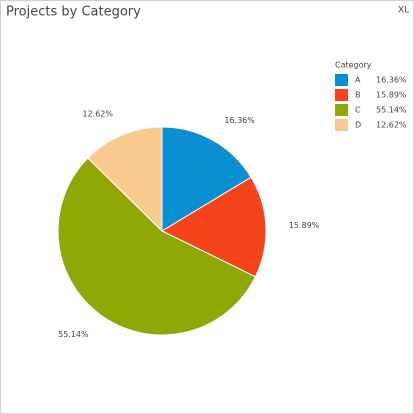 Image resolution: width=414 pixels, height=414 pixels. What do you see at coordinates (73, 12) in the screenshot?
I see `chart-title: Projects by Category` at bounding box center [73, 12].